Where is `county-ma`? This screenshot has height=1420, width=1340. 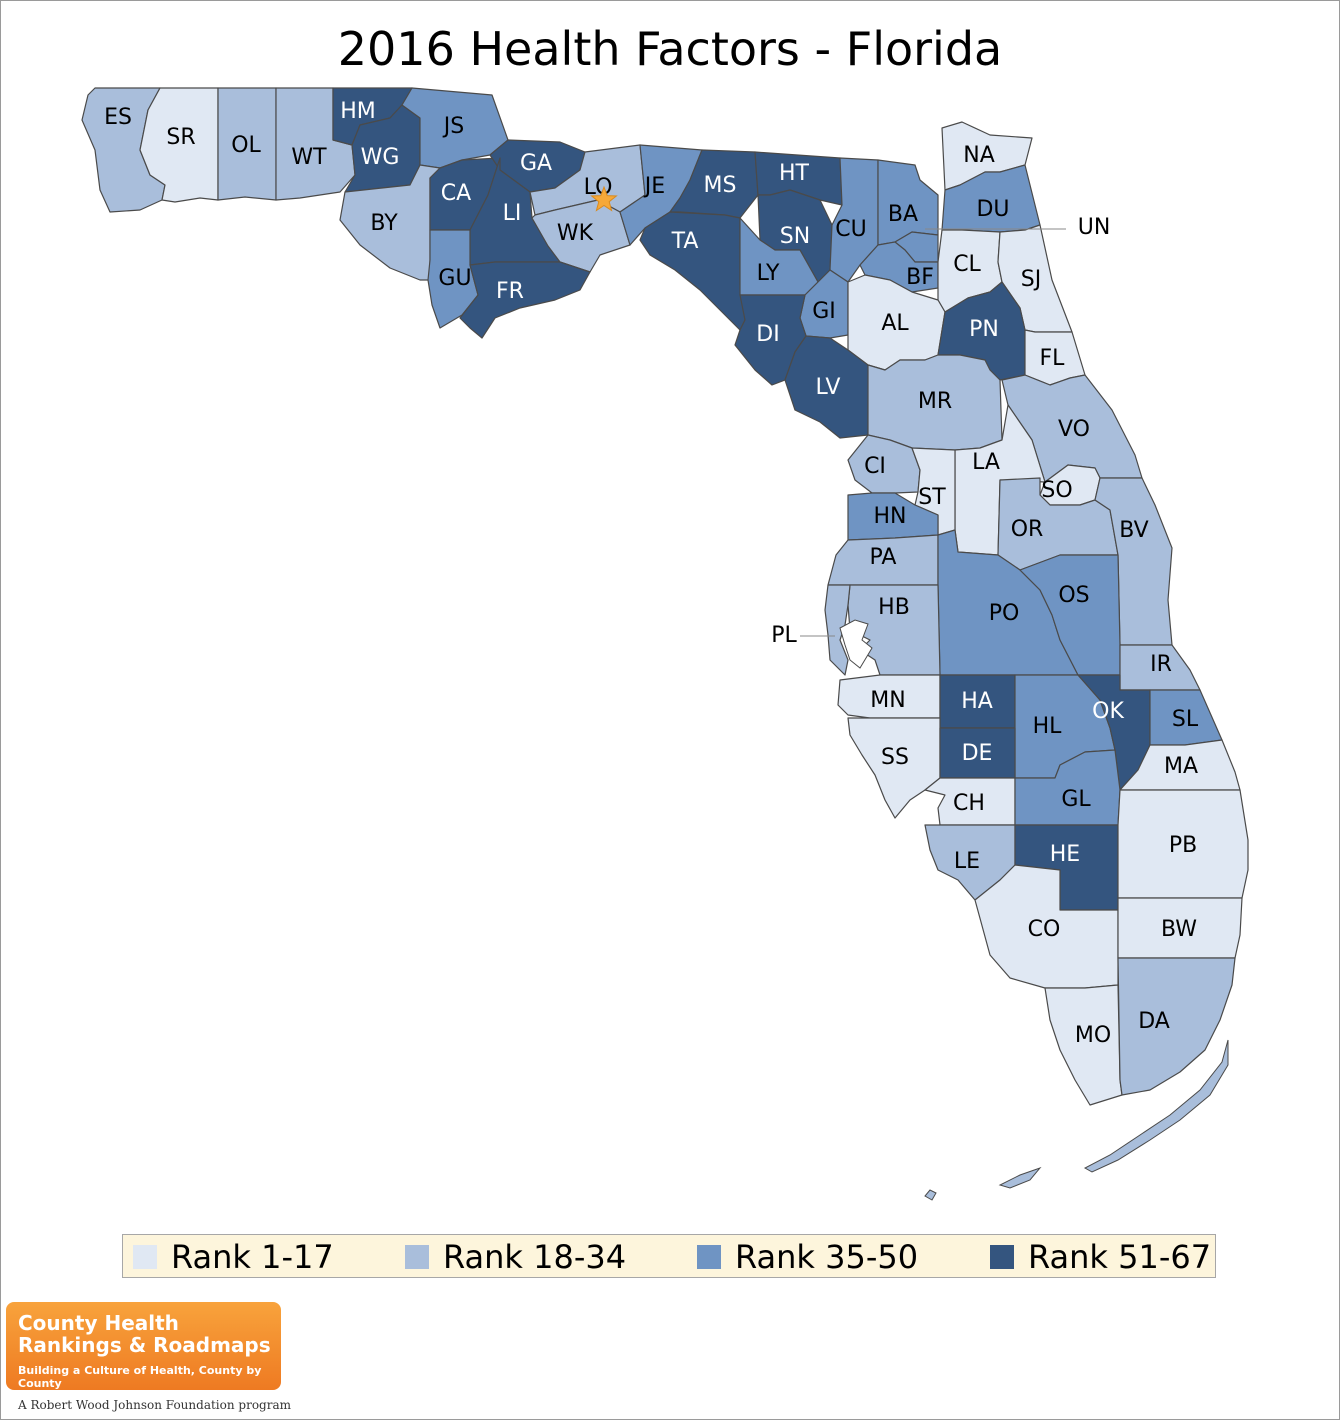
county-ma is located at coordinates (1180, 765).